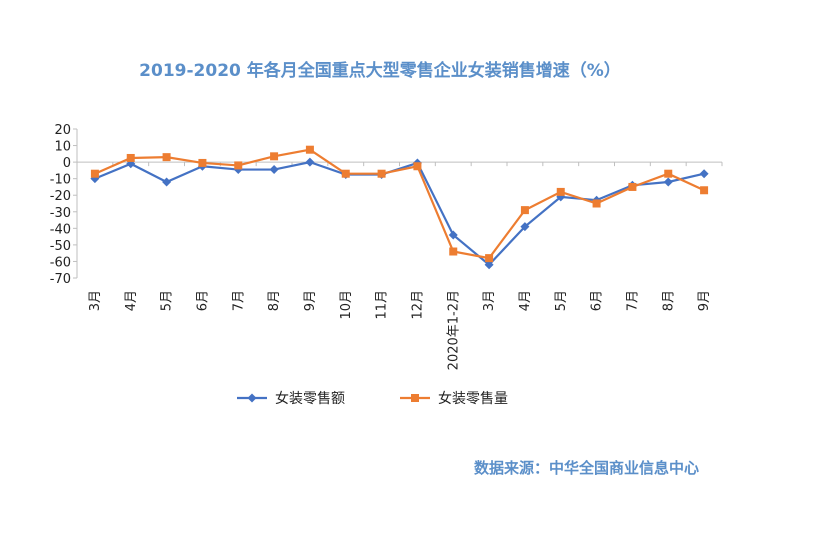 This screenshot has width=829, height=535. I want to click on legend-label-2: 女装零售量, so click(473, 398).